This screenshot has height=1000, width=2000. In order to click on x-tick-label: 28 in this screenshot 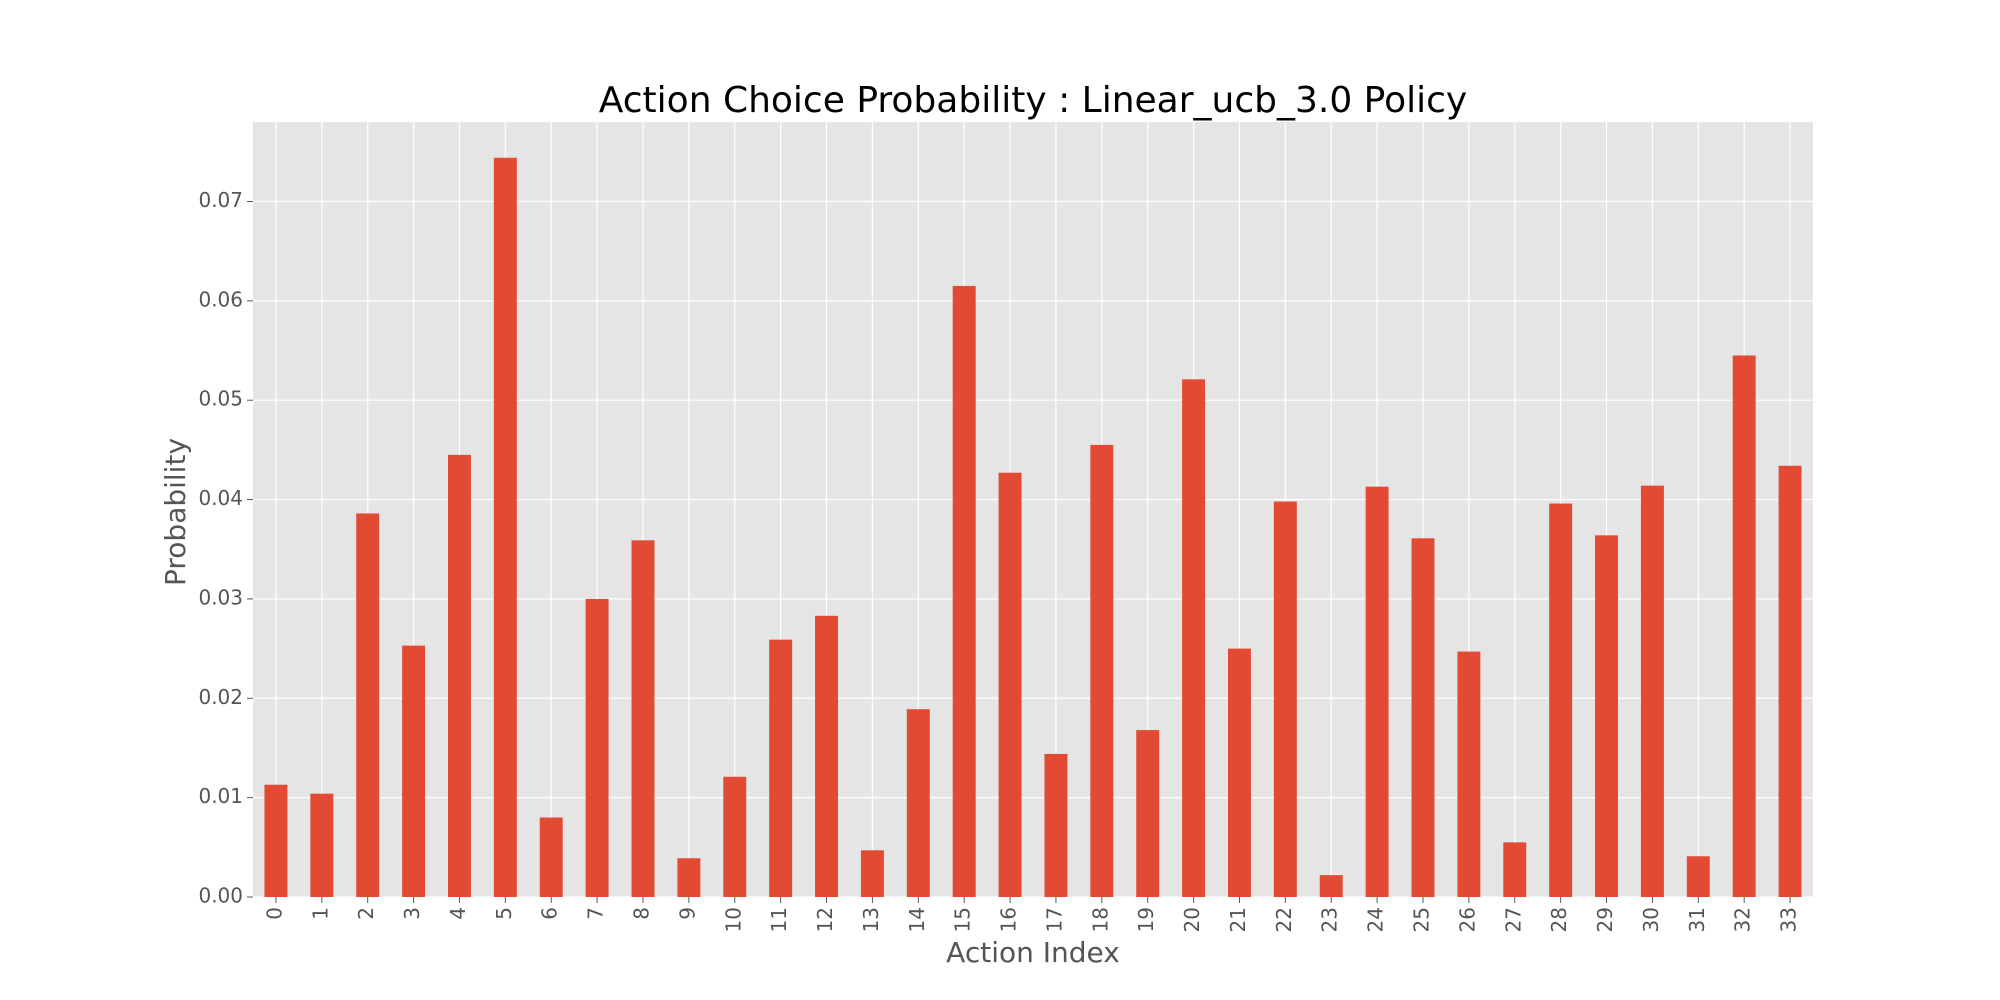, I will do `click(1559, 919)`.